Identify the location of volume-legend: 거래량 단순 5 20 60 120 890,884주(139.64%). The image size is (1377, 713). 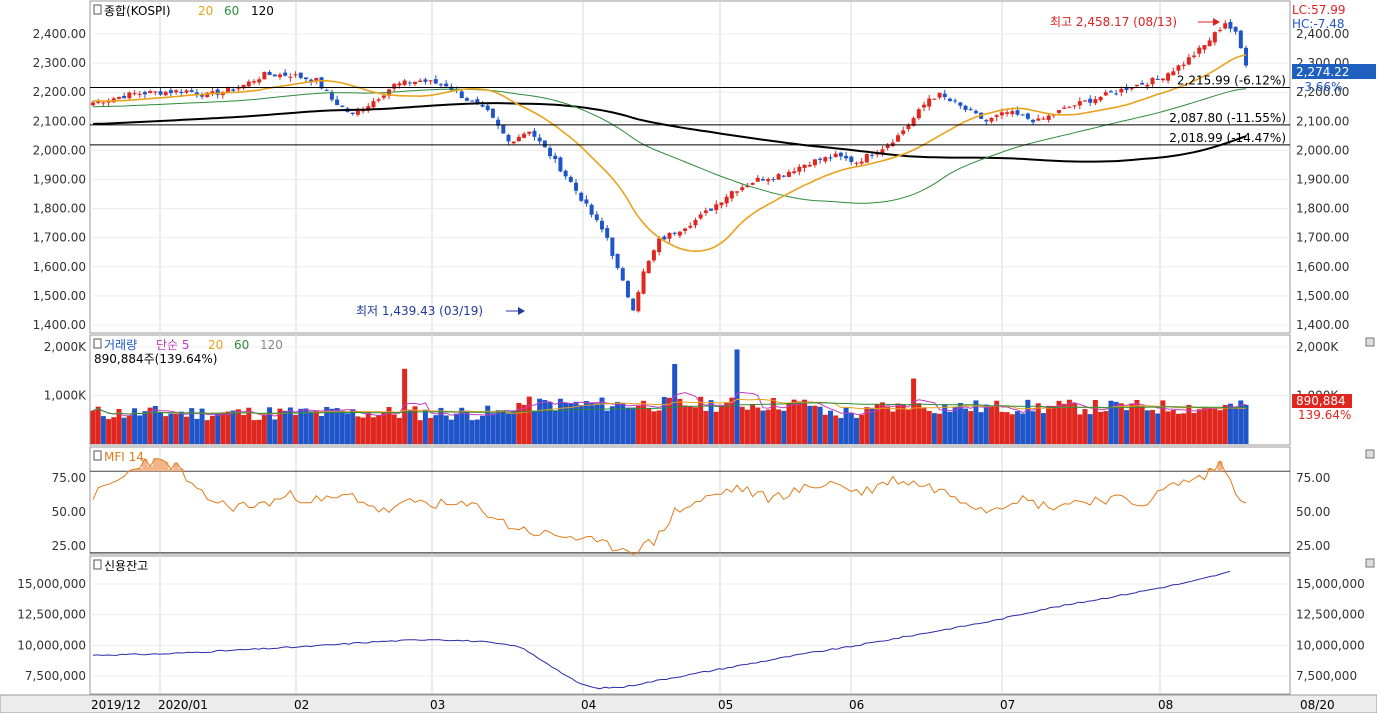
(188, 352).